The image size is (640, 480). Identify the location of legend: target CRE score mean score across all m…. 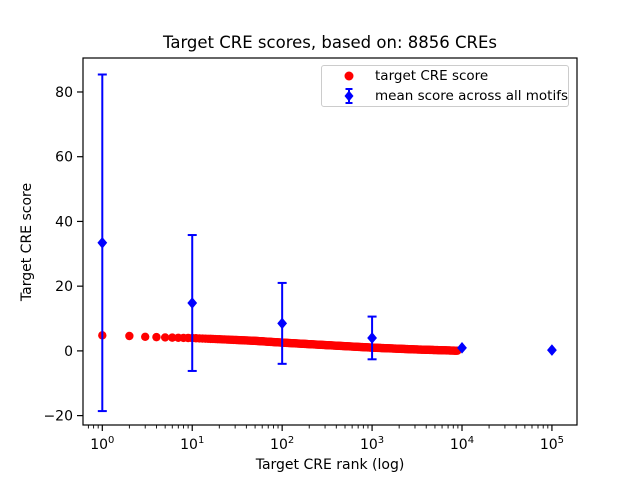
(445, 86).